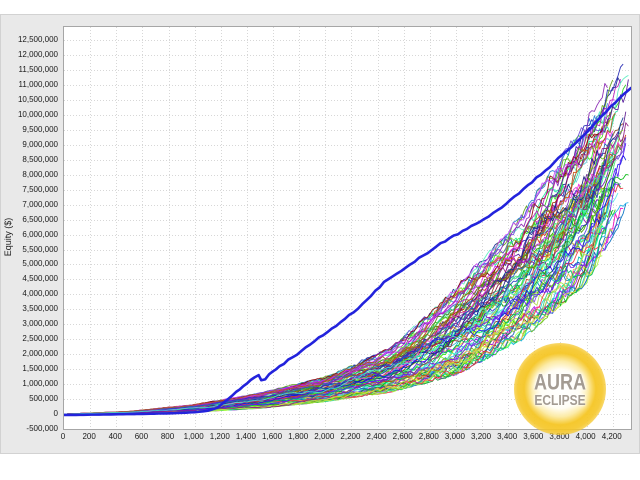 The height and width of the screenshot is (480, 640). What do you see at coordinates (141, 436) in the screenshot?
I see `x-axis-tick-label: 600` at bounding box center [141, 436].